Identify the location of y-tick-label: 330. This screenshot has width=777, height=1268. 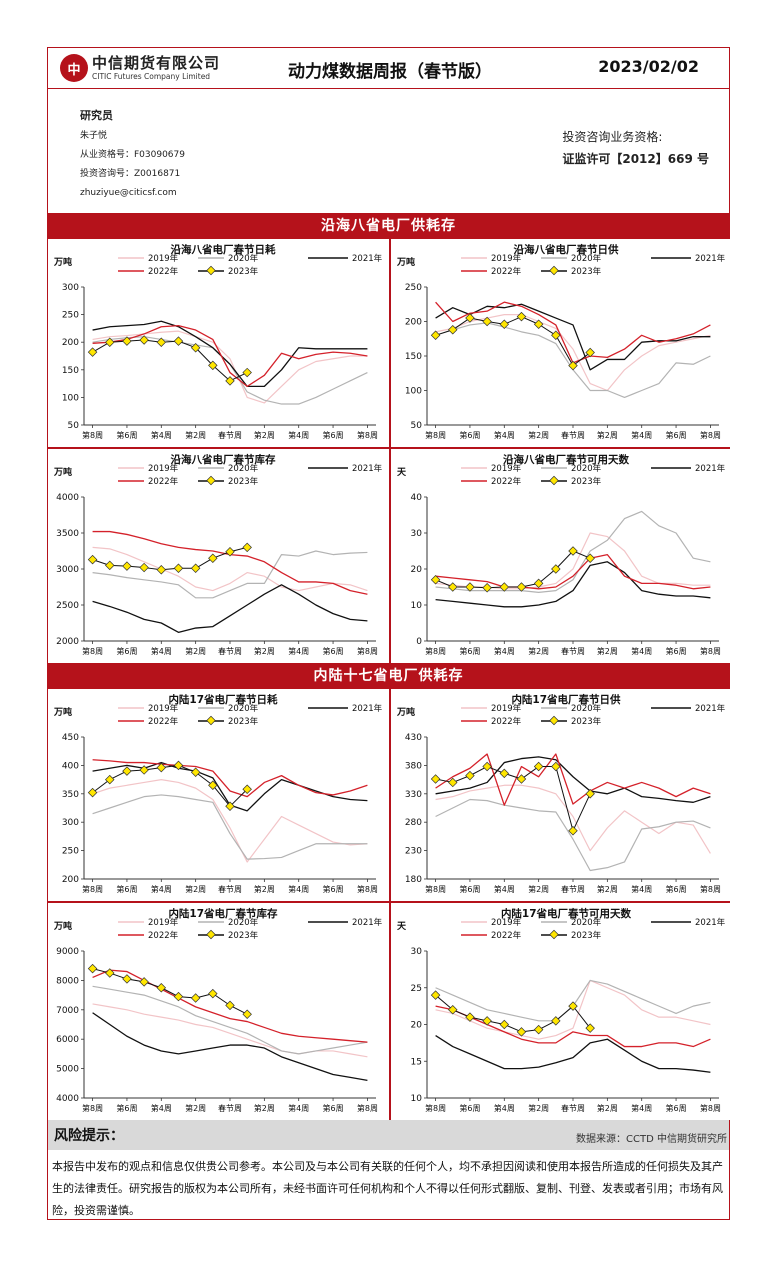
(412, 795).